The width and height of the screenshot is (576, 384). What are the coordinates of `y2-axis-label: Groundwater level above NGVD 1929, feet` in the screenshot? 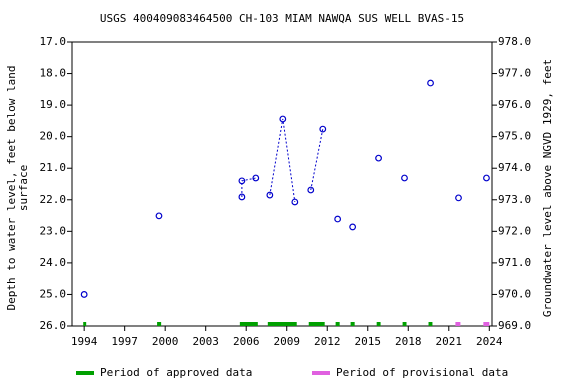 It's located at (547, 188).